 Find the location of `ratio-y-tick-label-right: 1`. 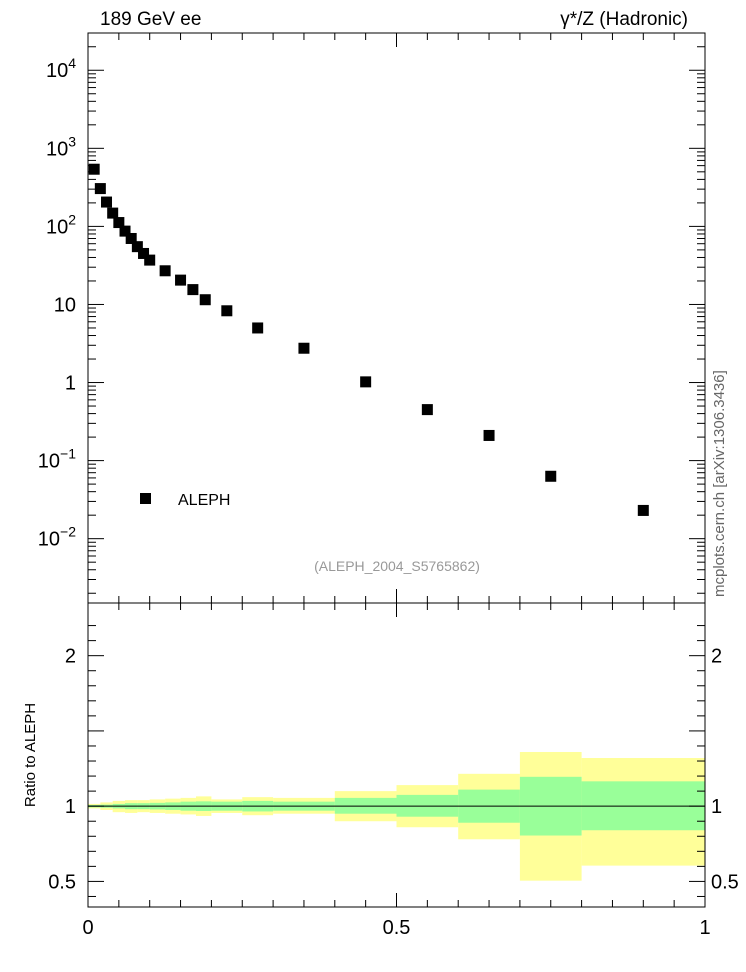

ratio-y-tick-label-right: 1 is located at coordinates (716, 807).